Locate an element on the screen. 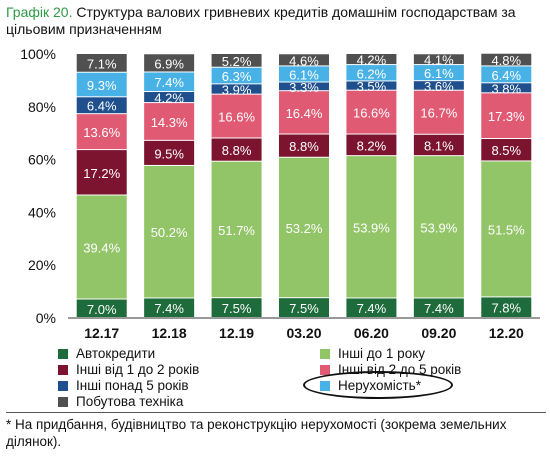 This screenshot has width=550, height=459. chart-number: Графік 20. is located at coordinates (39, 12).